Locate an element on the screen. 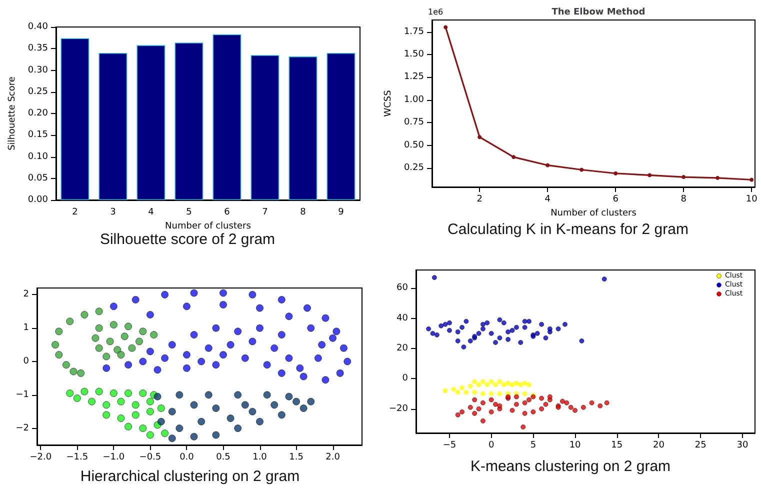  y-tick-label: 0.40 is located at coordinates (38, 27).